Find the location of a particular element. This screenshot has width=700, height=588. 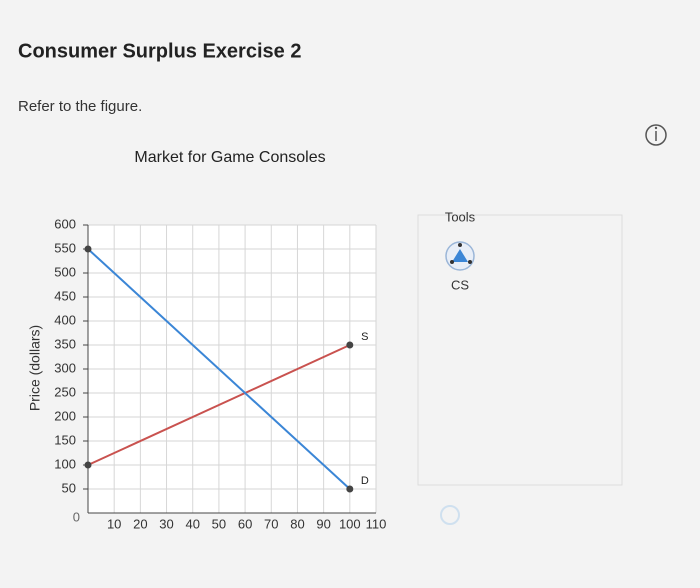

y-tick-label: 600 is located at coordinates (65, 223).